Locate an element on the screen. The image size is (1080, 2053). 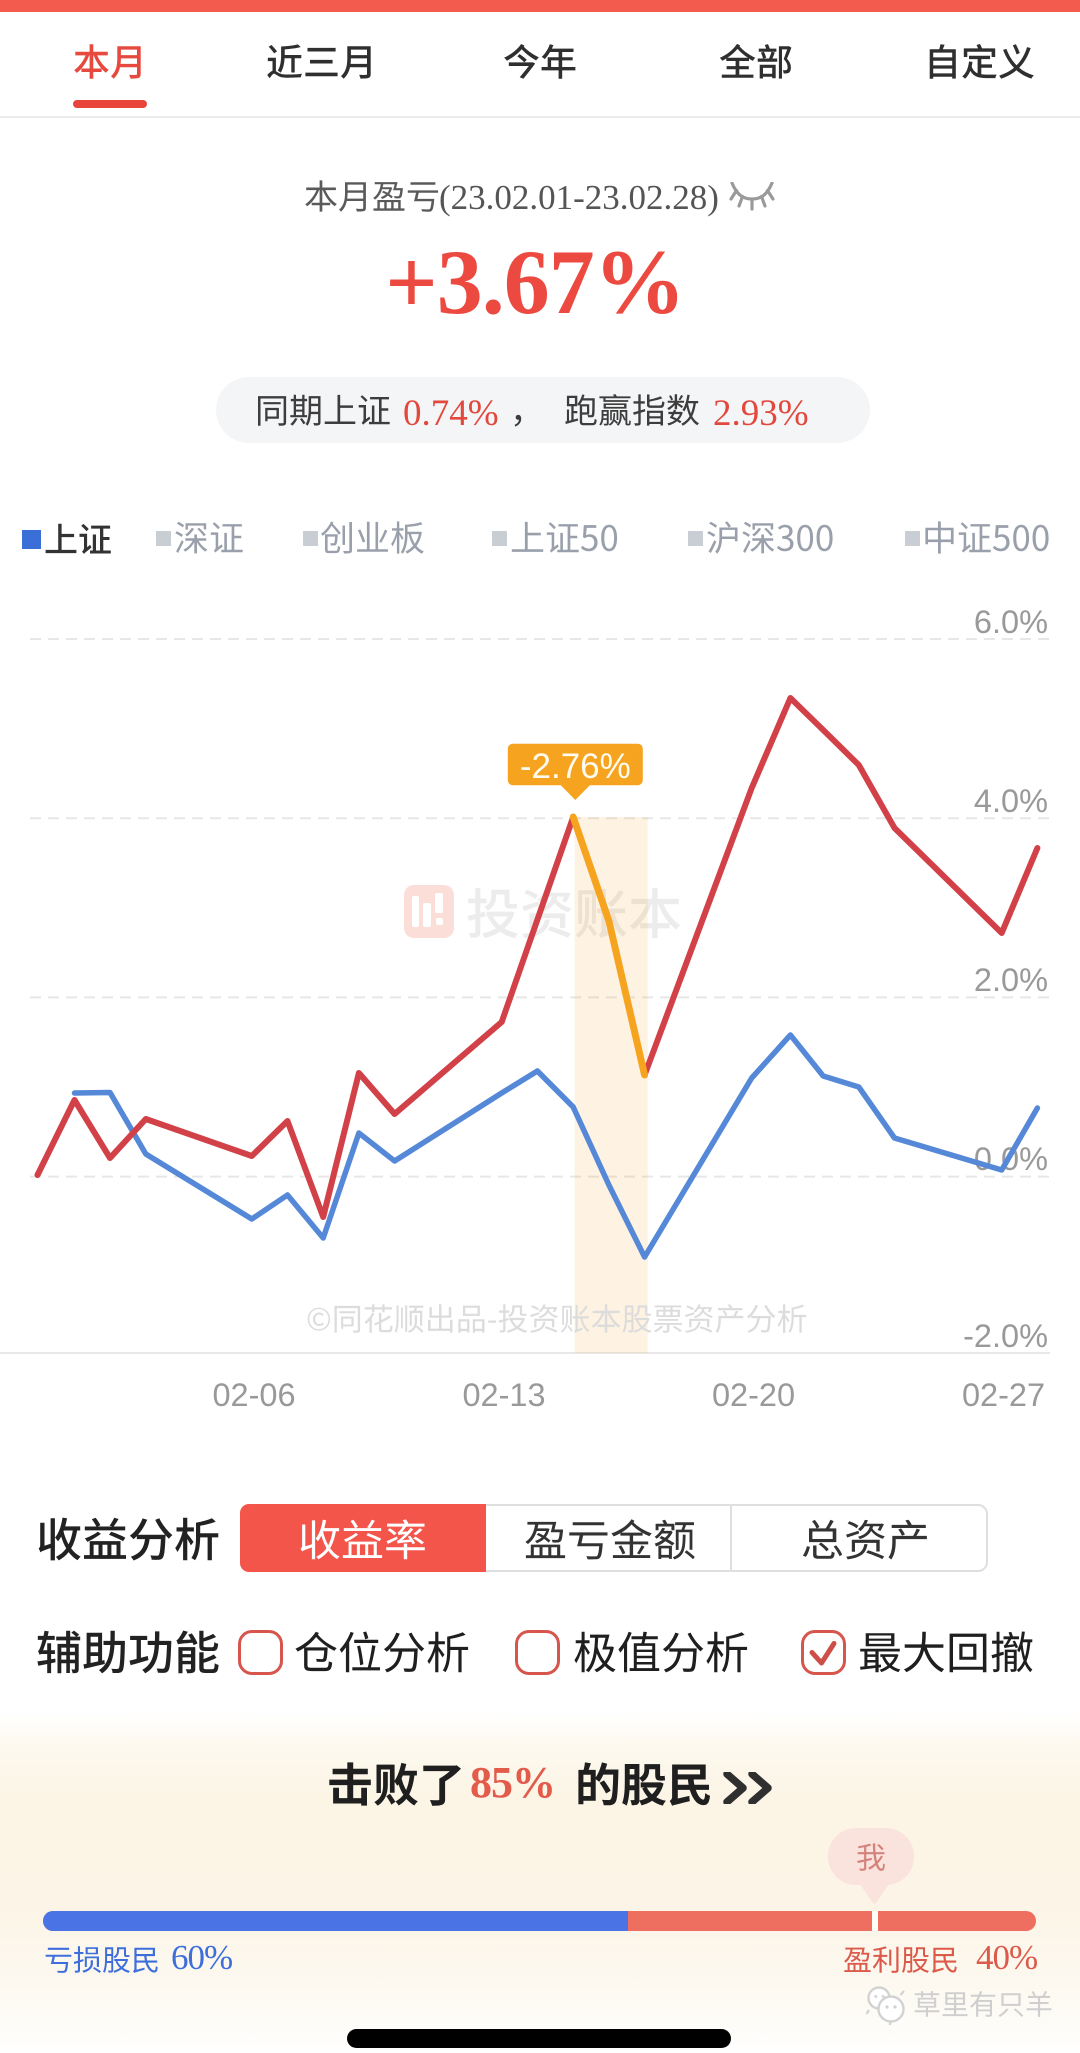
svg-text: 4.0% is located at coordinates (1011, 801).